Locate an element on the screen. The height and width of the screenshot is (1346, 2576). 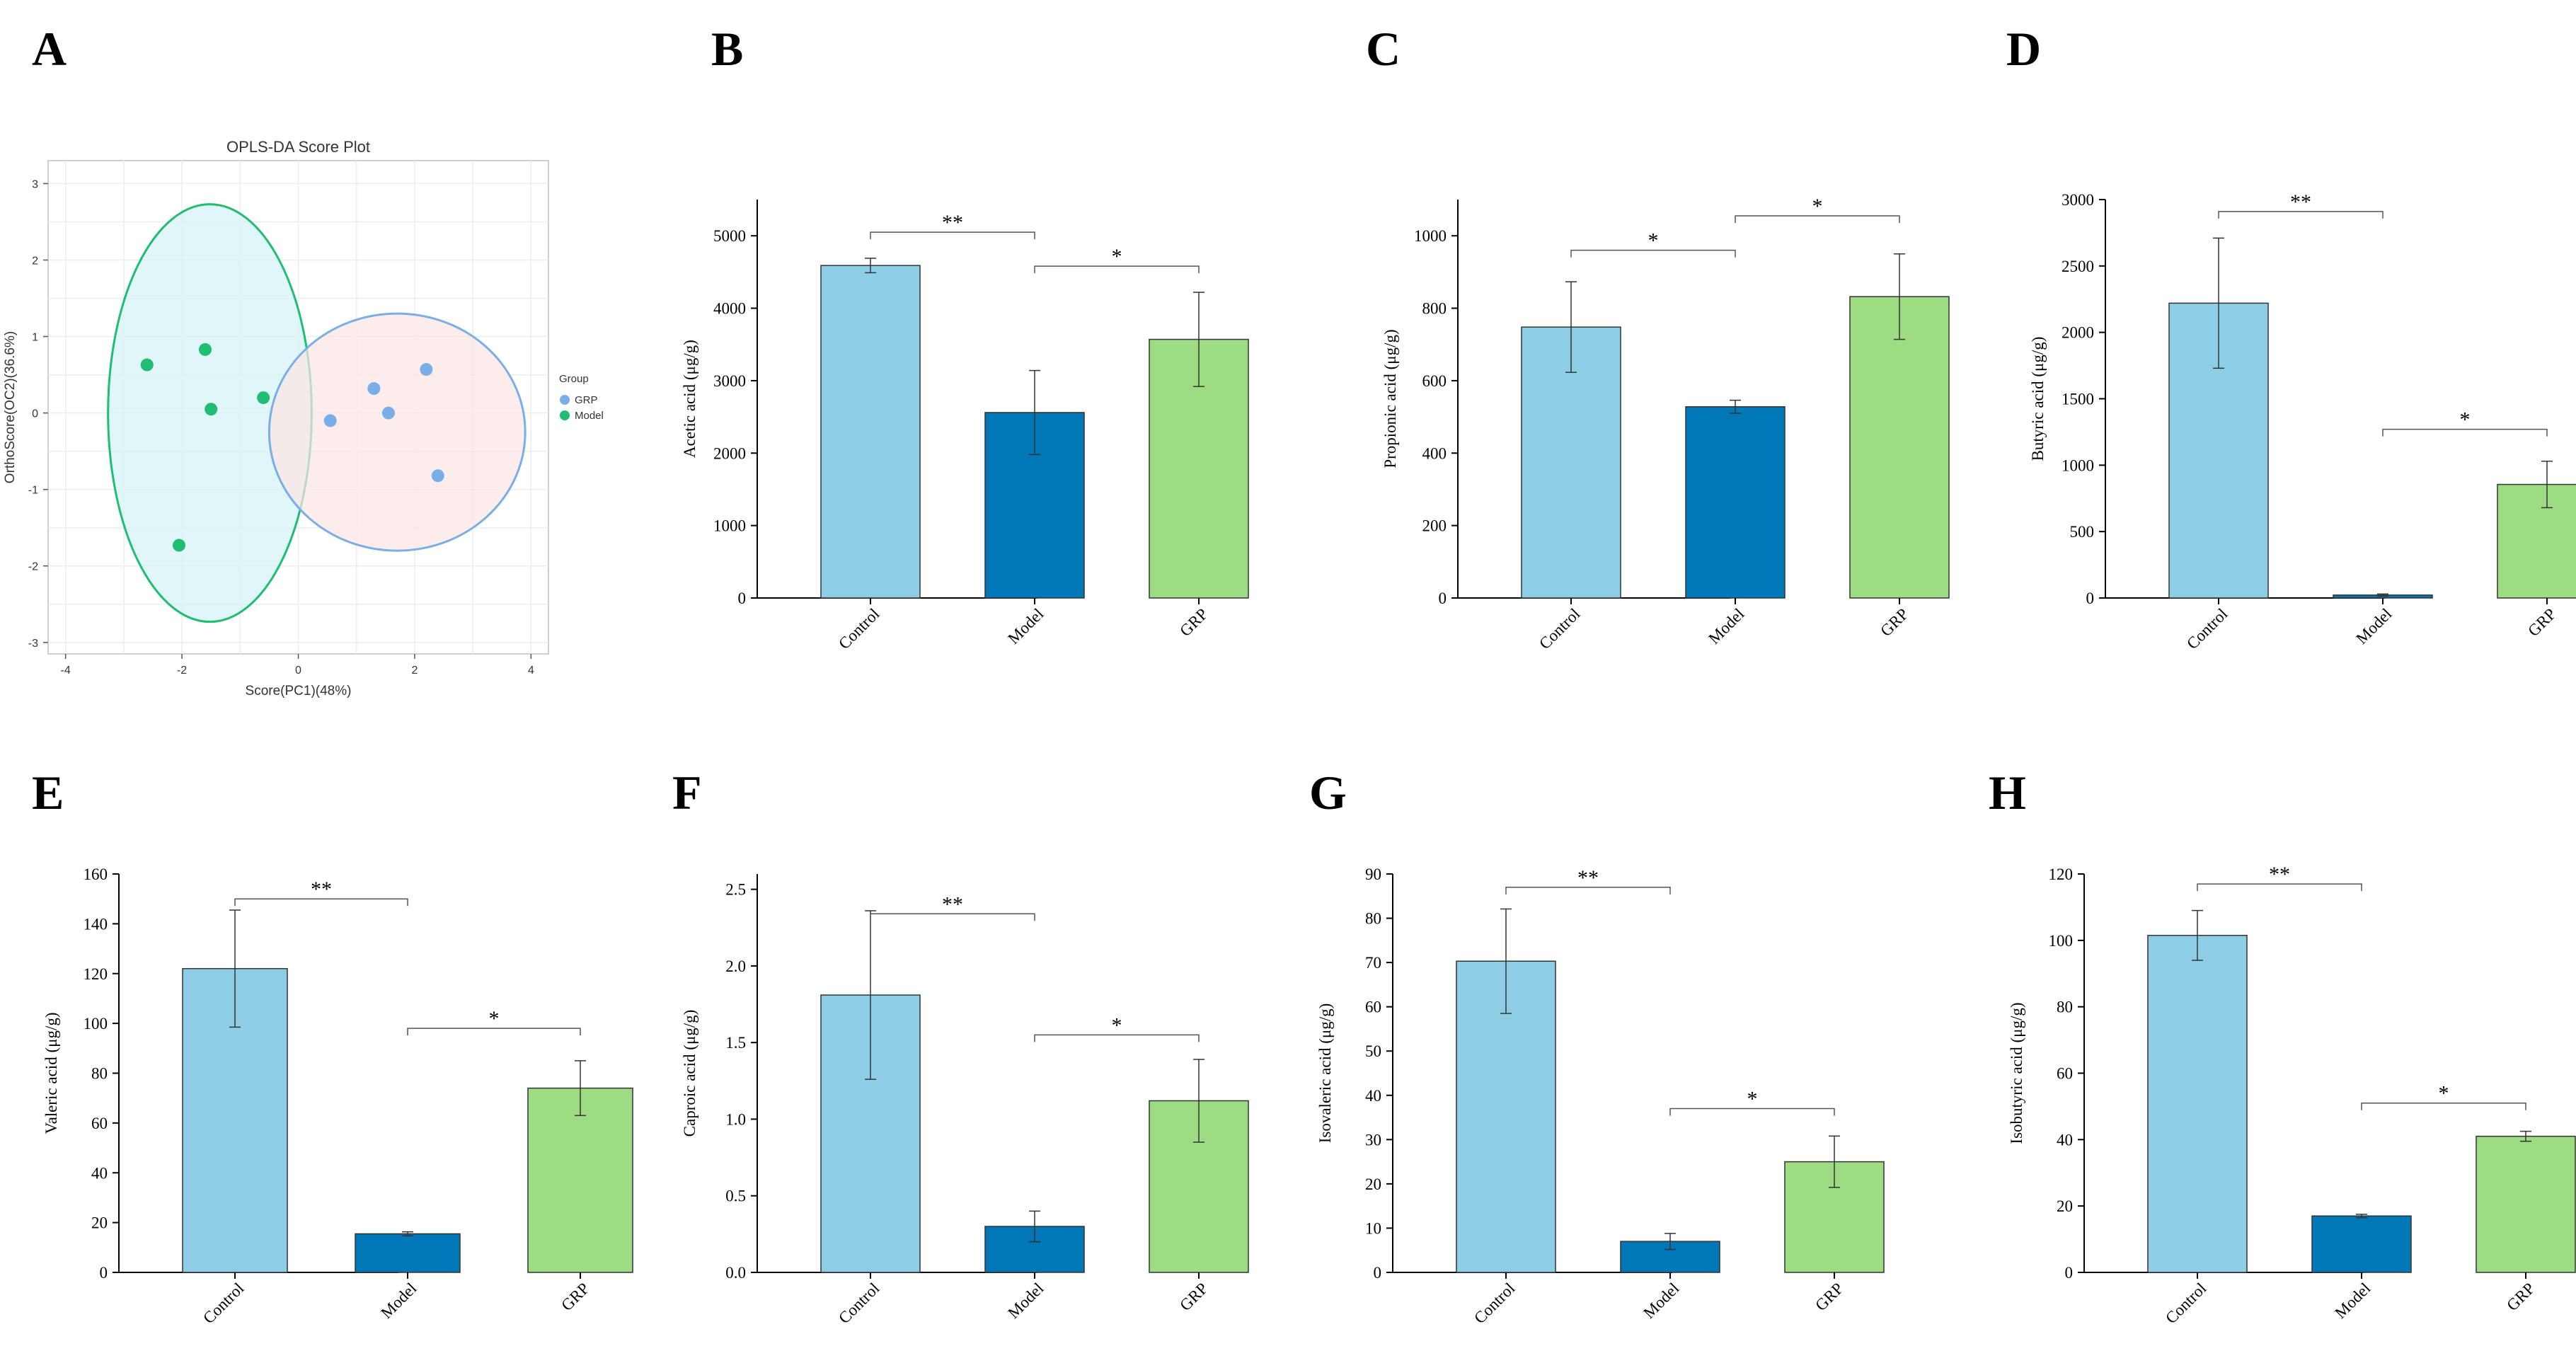
y-axis-label: Isovaleric acid (μg/g) is located at coordinates (1325, 1074).